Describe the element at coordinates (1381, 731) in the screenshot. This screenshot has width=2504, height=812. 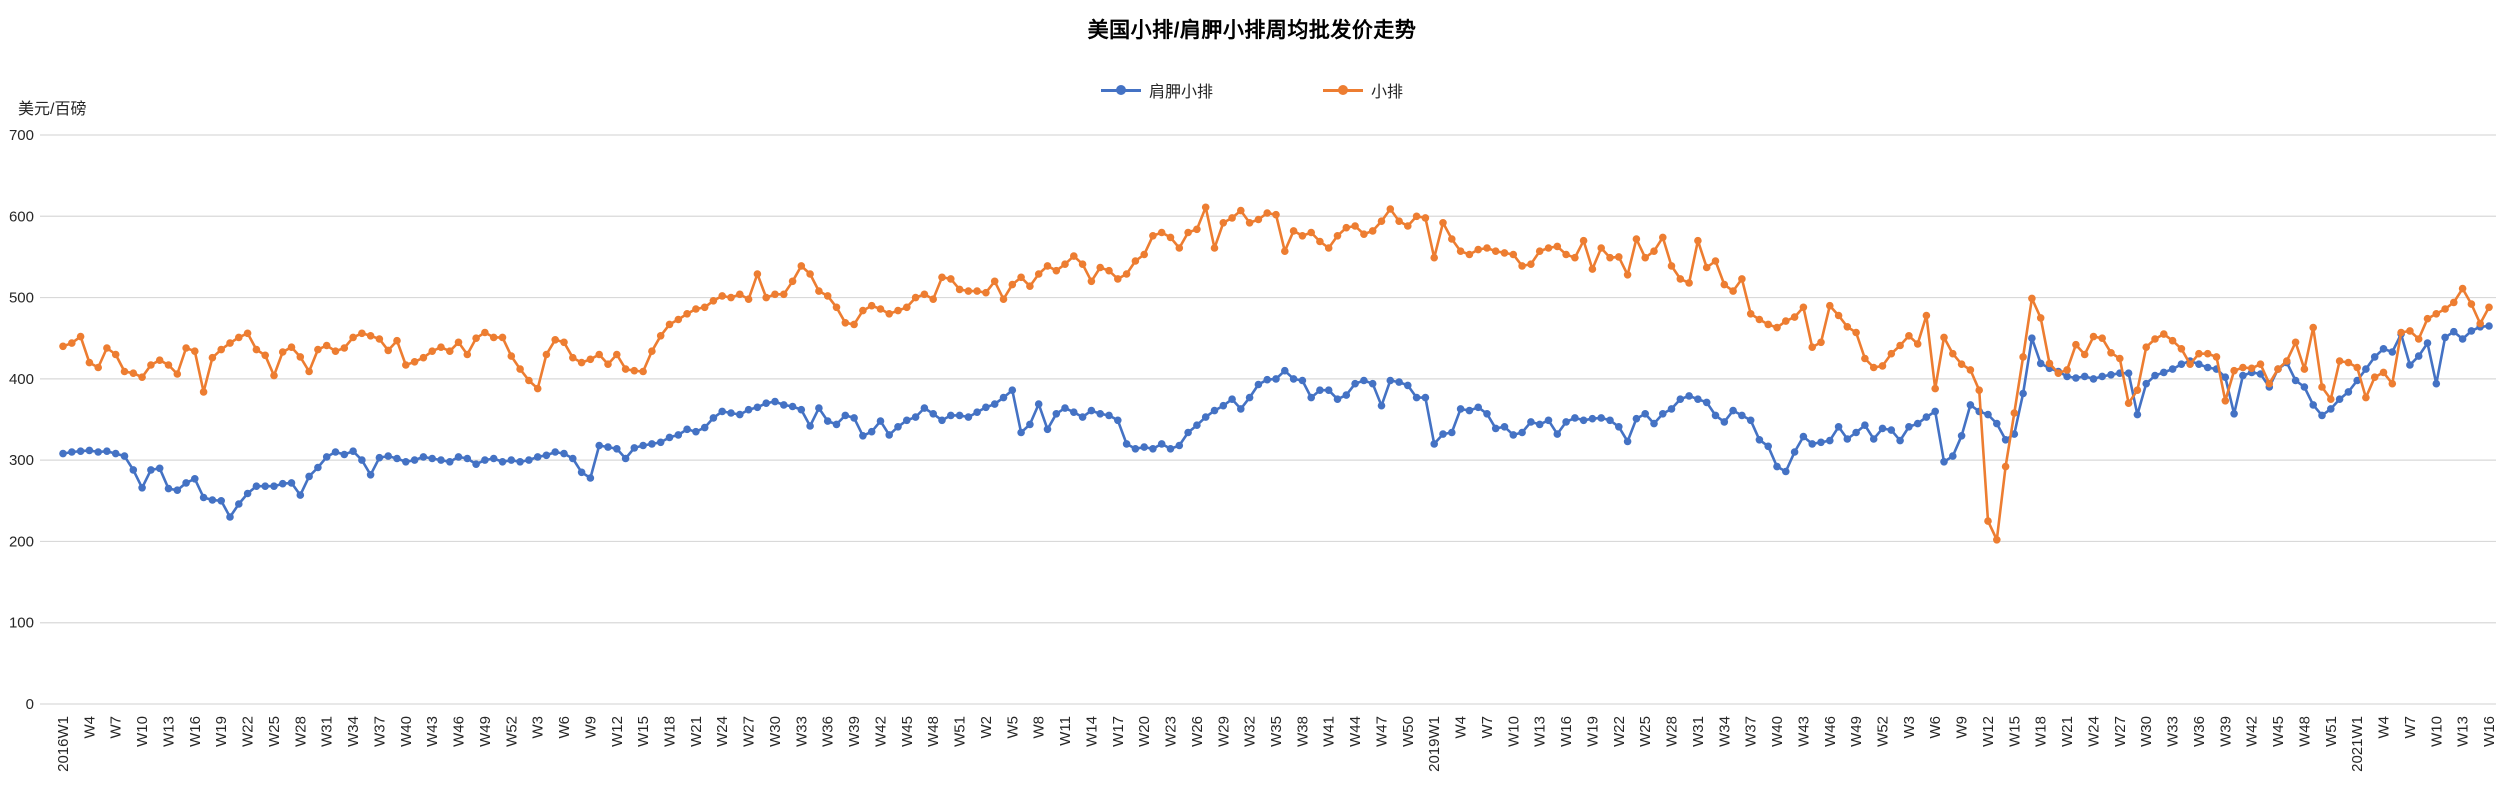
I see `x-tick-label: W47` at that location.